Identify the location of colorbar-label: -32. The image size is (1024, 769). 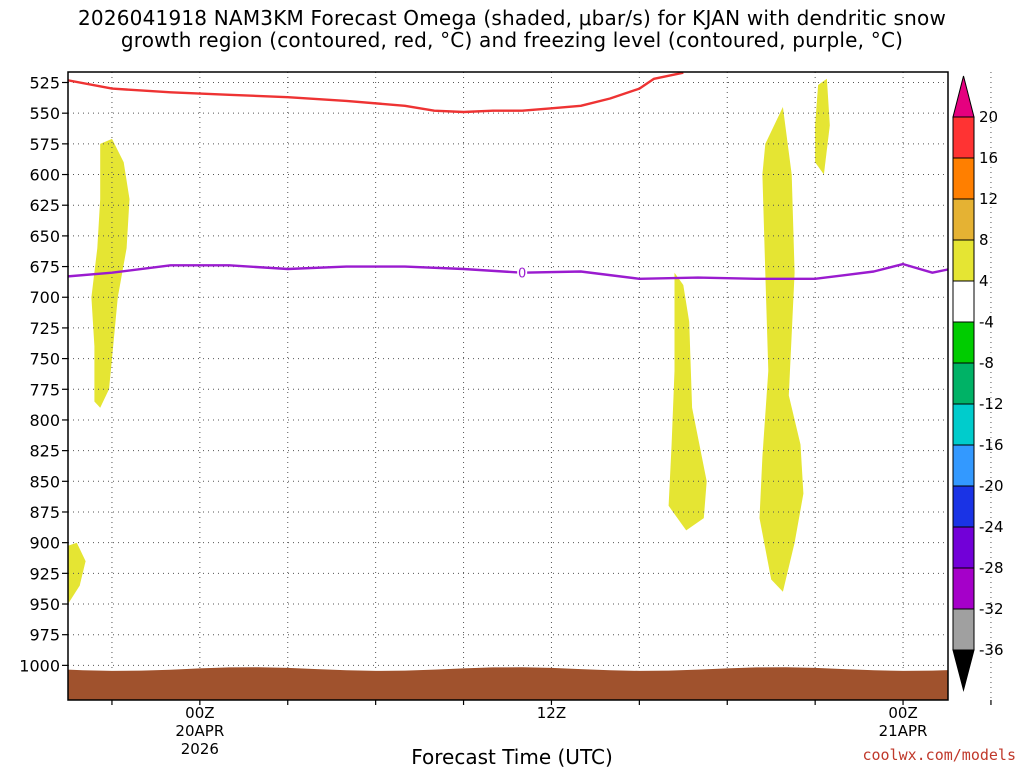
(991, 609).